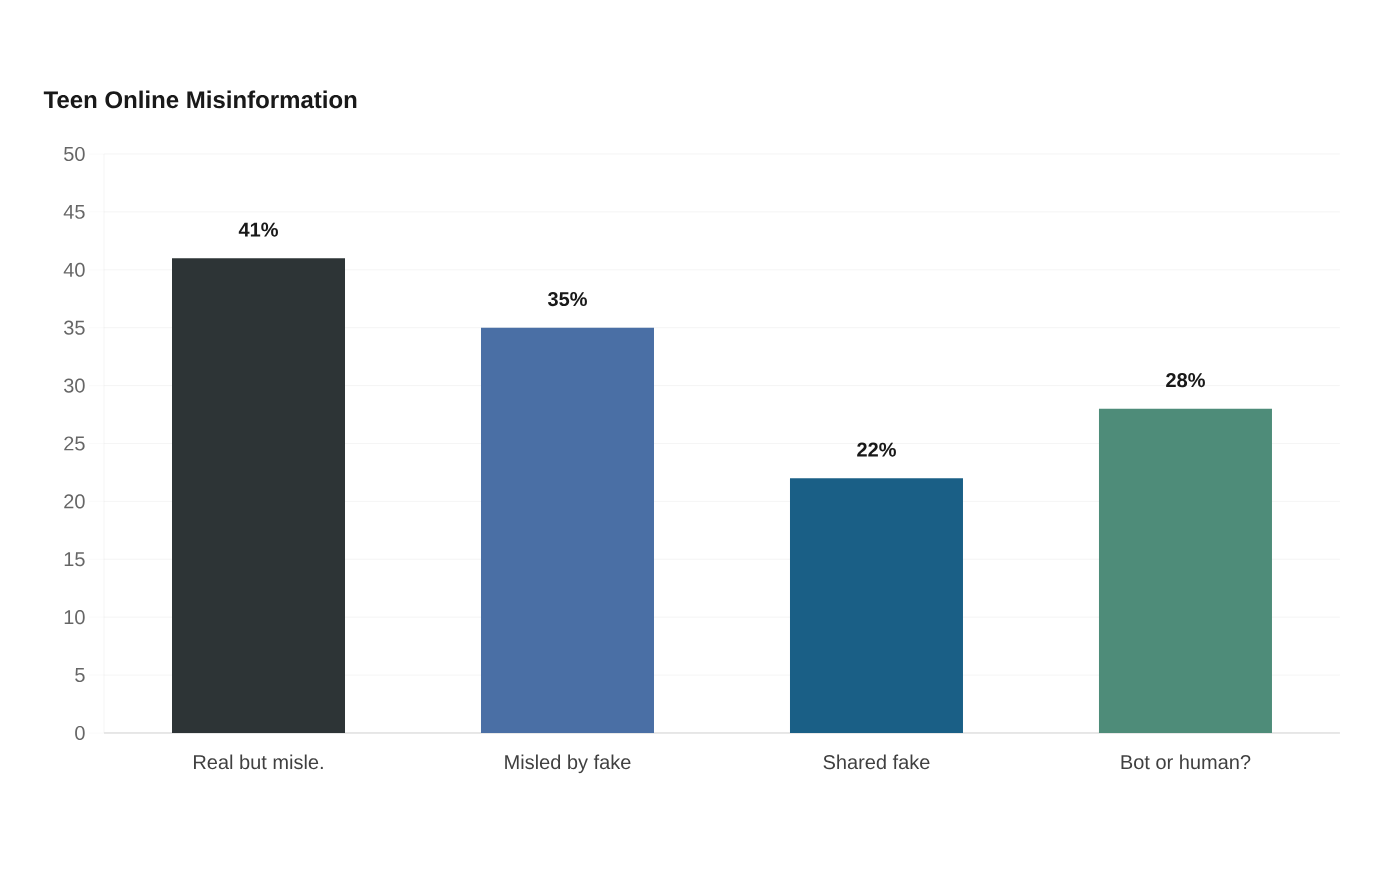 This screenshot has height=880, width=1400. What do you see at coordinates (74, 559) in the screenshot?
I see `y-tick-label: 15` at bounding box center [74, 559].